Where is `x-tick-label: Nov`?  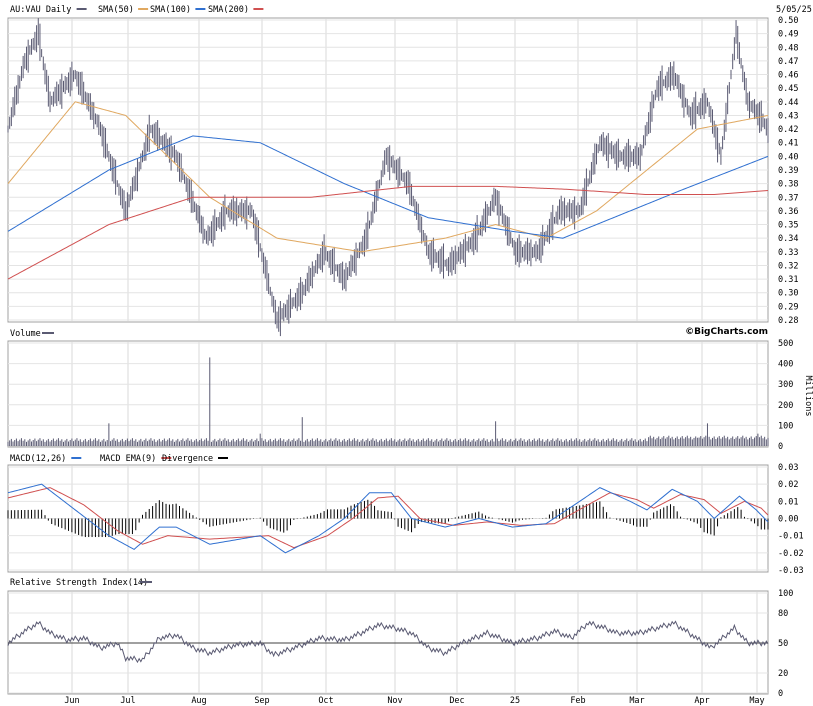 x-tick-label: Nov is located at coordinates (394, 701).